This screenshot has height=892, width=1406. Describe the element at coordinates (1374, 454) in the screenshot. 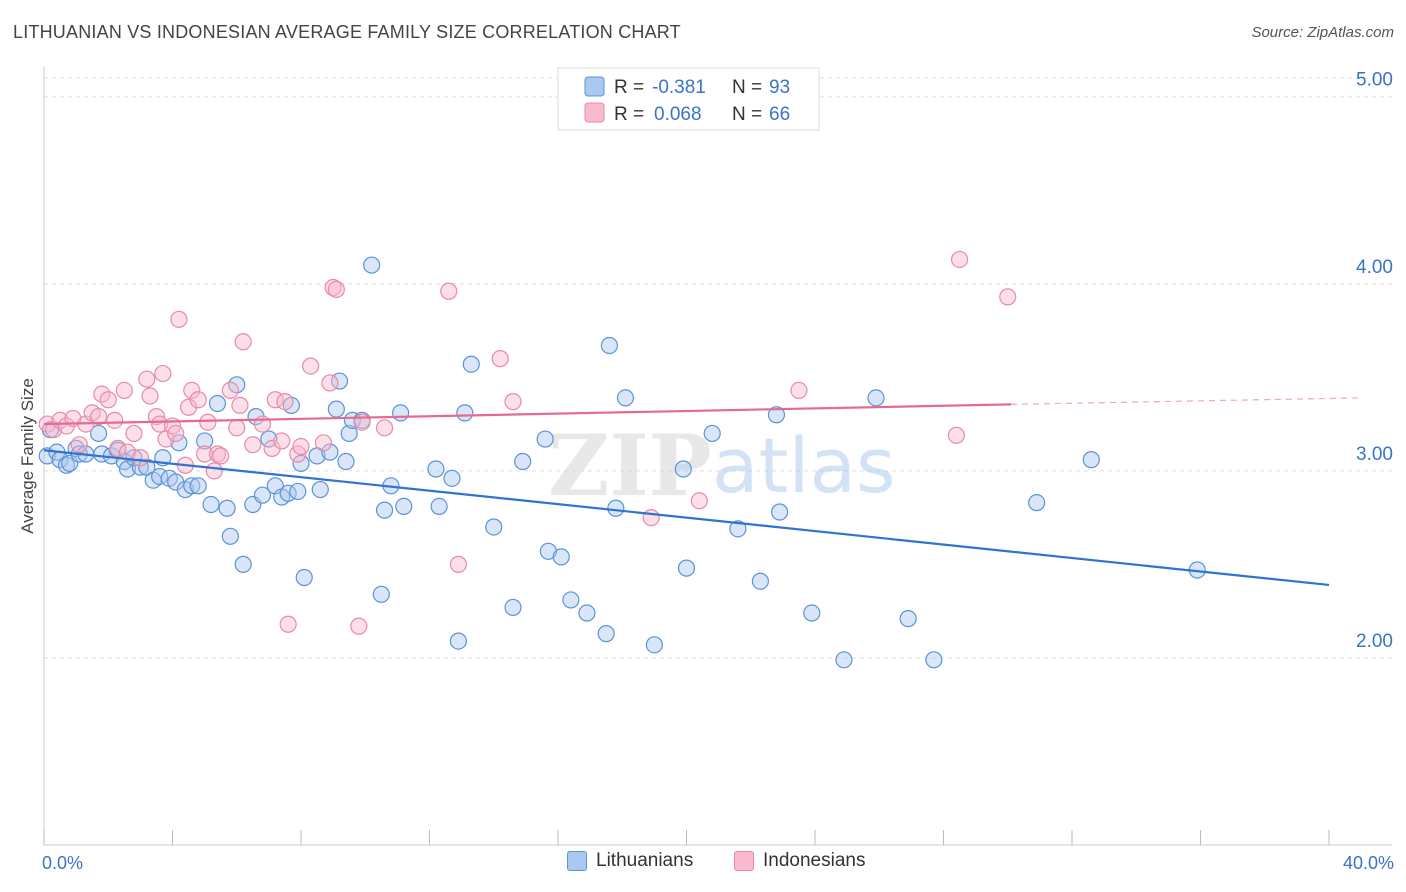

I see `y-tick-label-1: 3.00` at that location.